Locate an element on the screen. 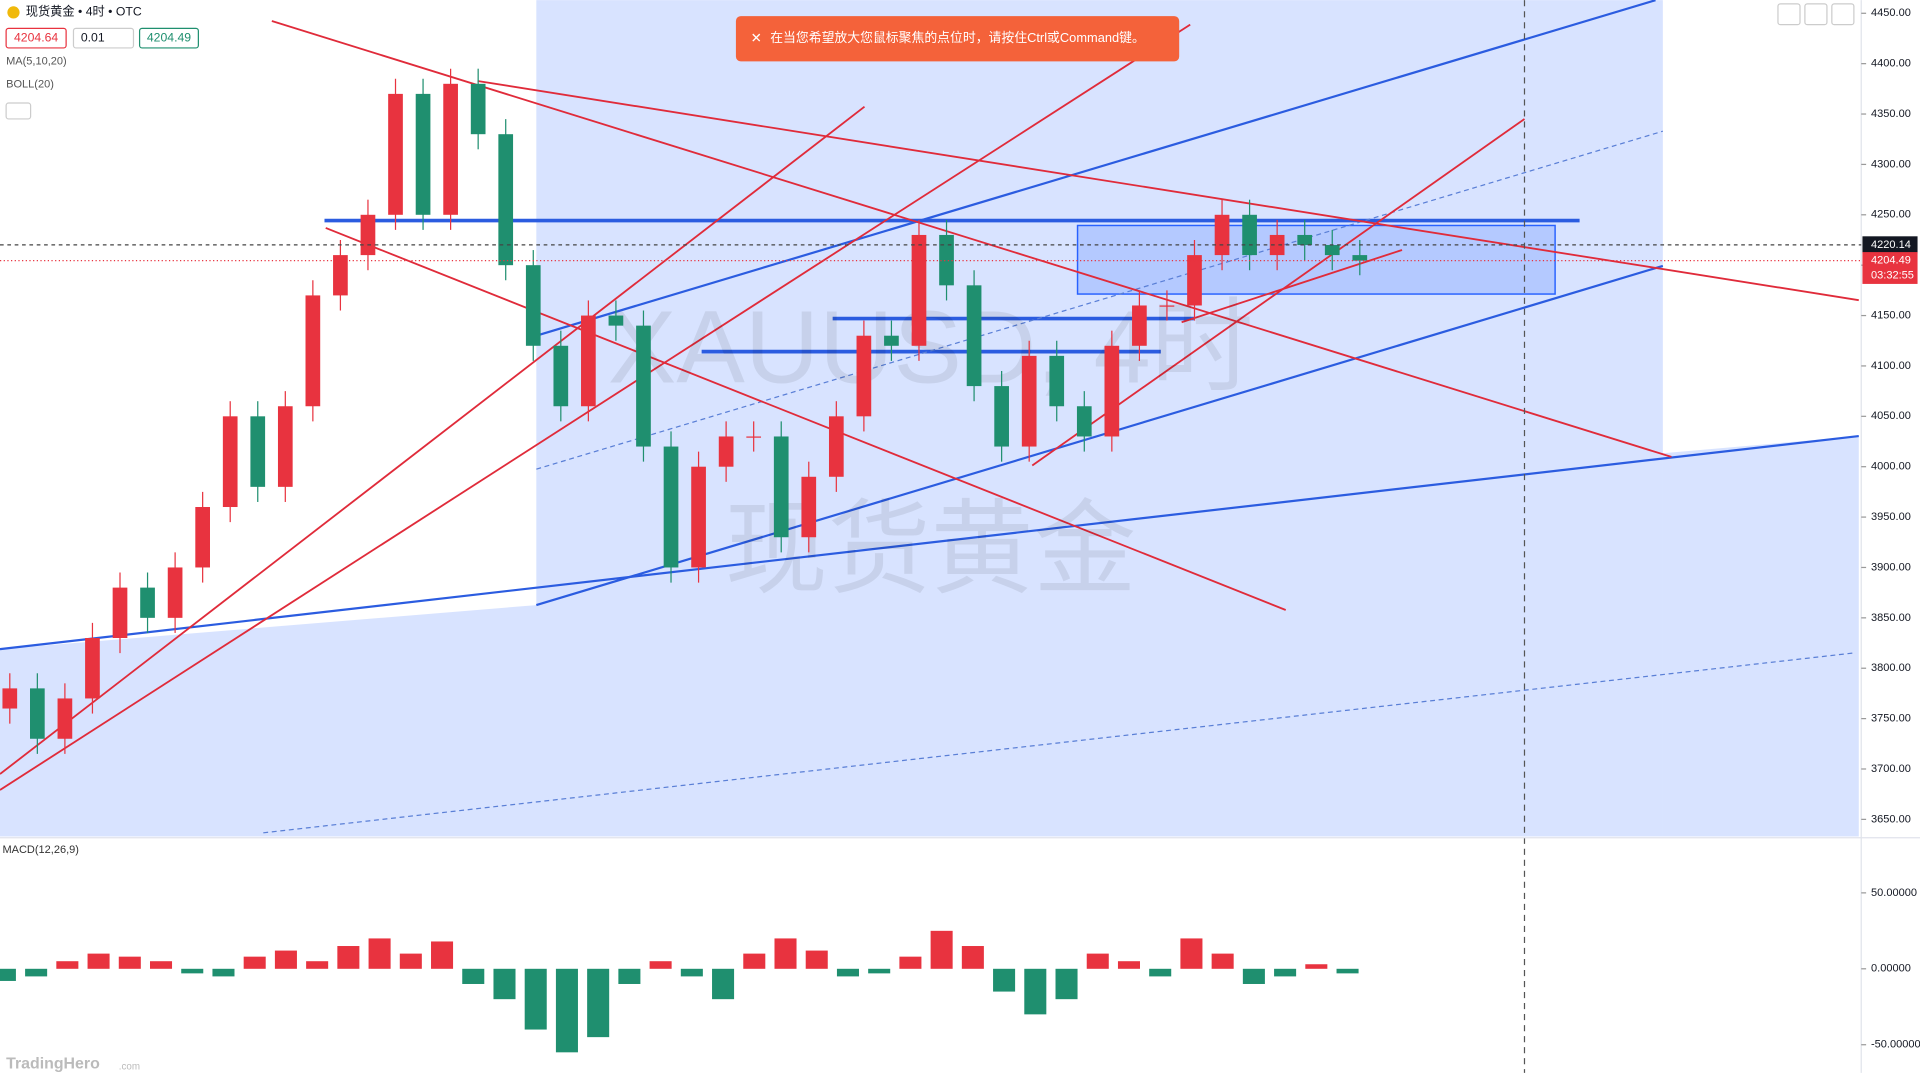 This screenshot has width=1920, height=1073. ask-box is located at coordinates (168, 38).